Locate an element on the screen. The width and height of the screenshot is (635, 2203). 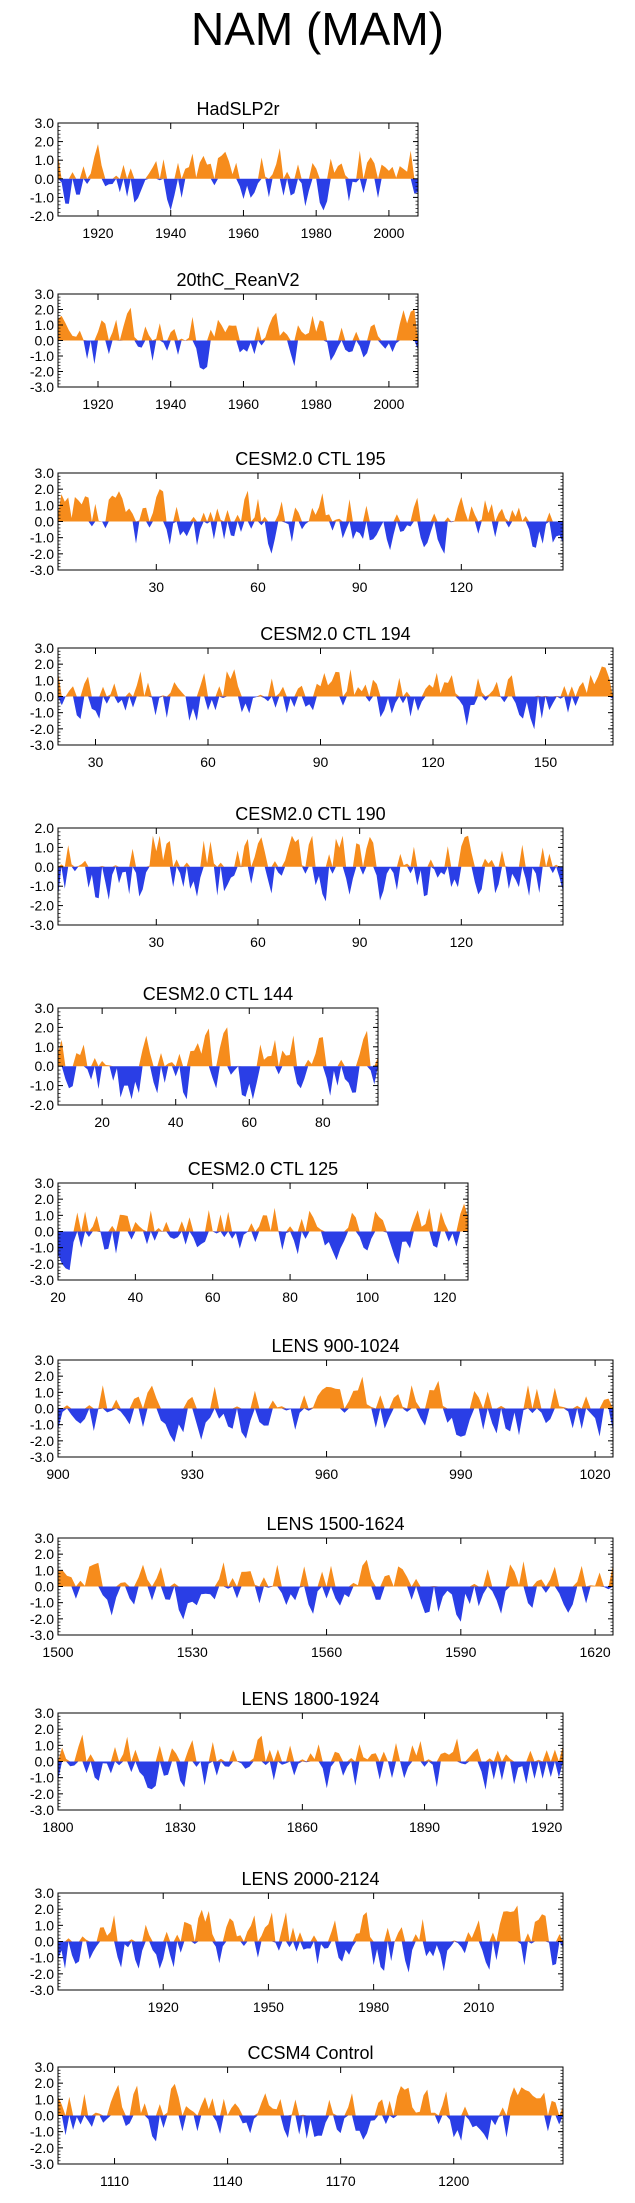
x-tick-label: 1800 is located at coordinates (57, 1827).